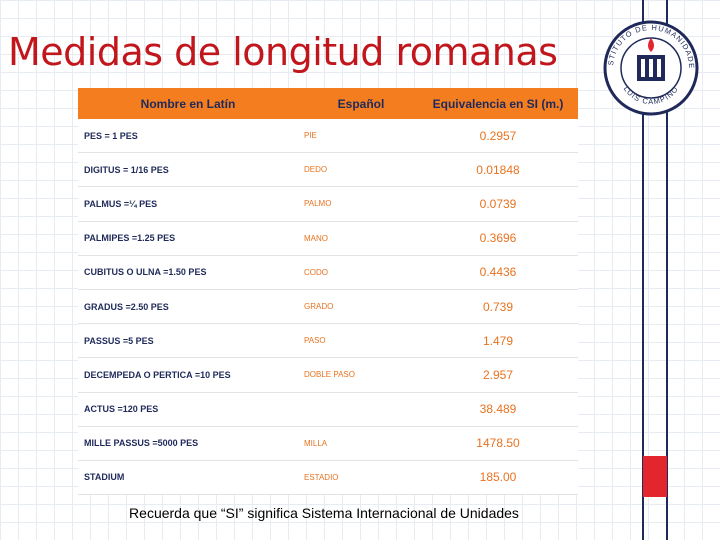 The width and height of the screenshot is (720, 540). I want to click on table-cell: DEDO, so click(316, 170).